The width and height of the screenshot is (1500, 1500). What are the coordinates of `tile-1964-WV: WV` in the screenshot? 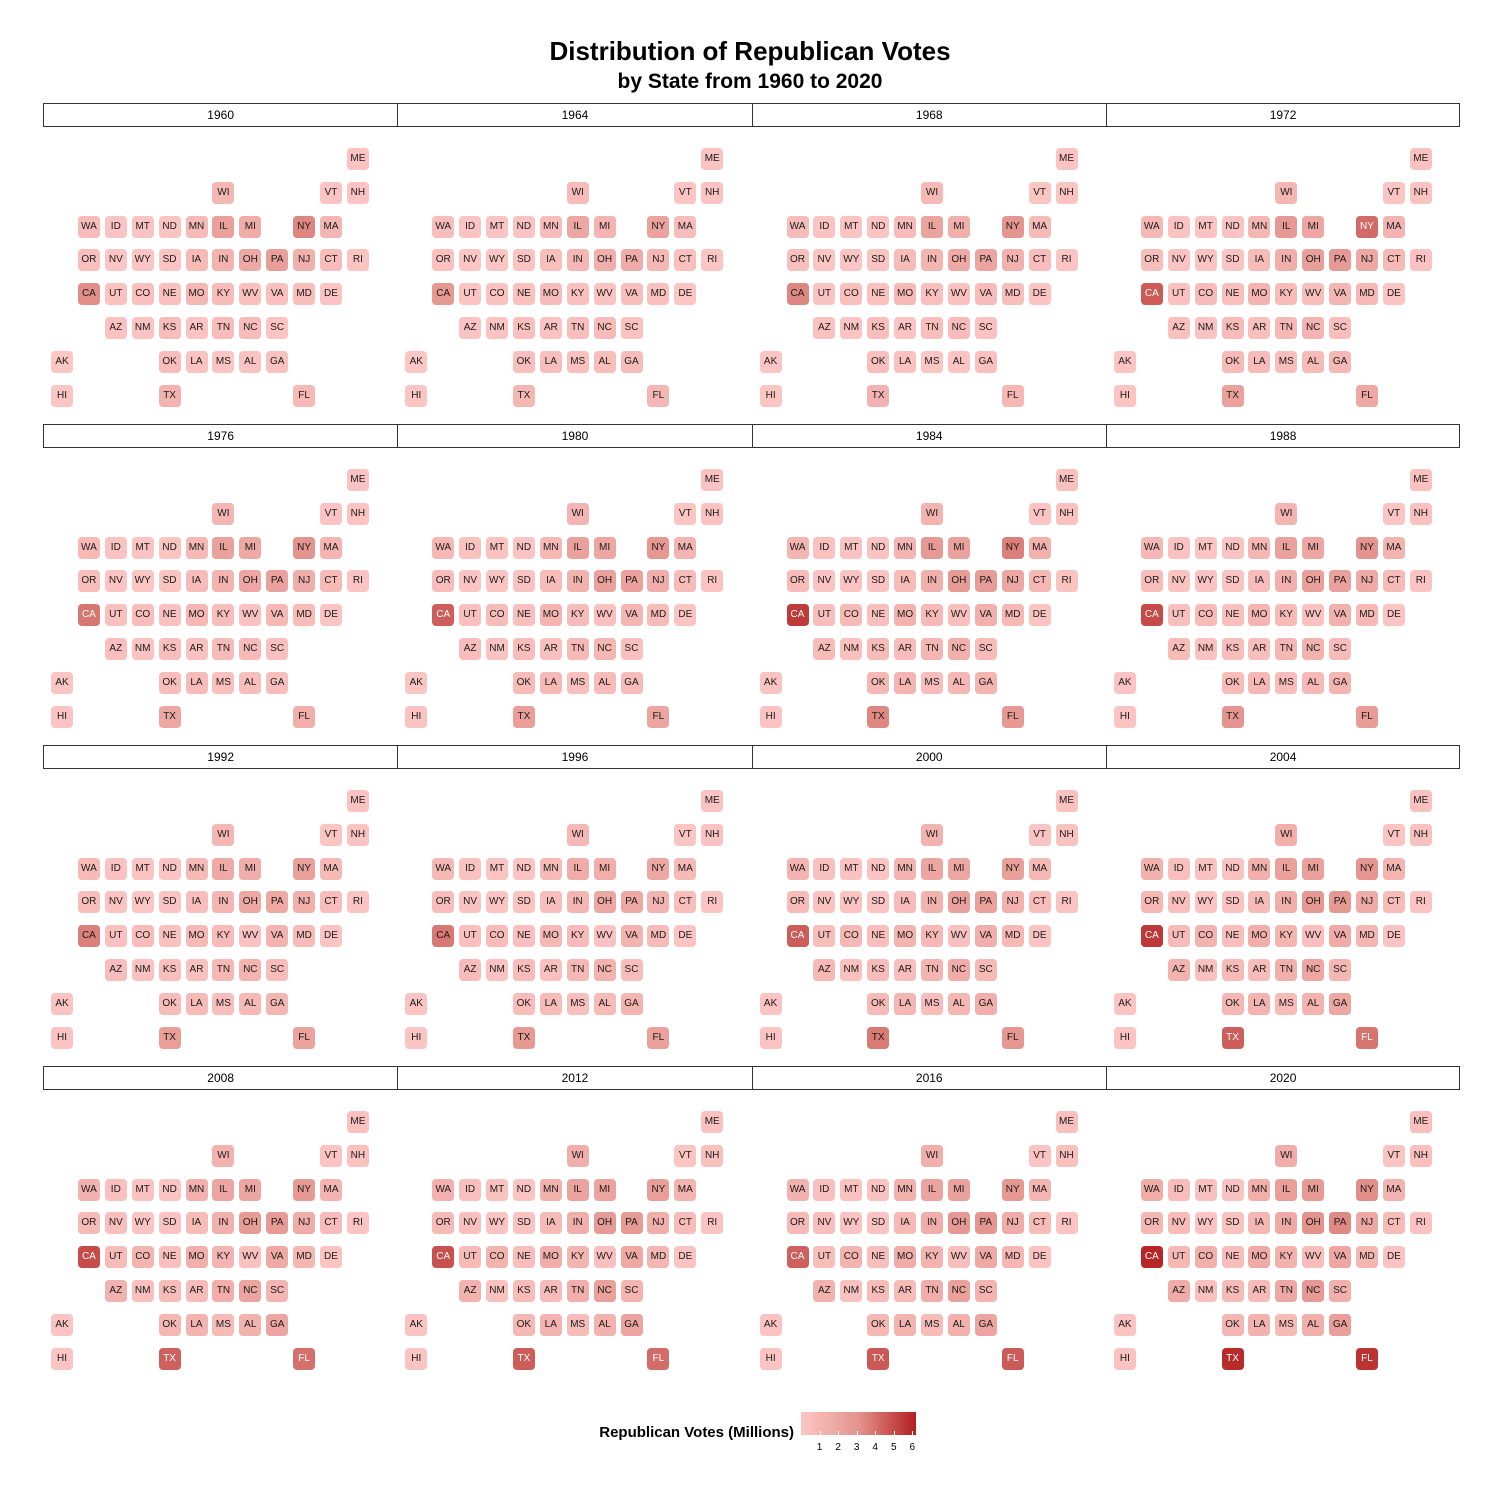 It's located at (604, 294).